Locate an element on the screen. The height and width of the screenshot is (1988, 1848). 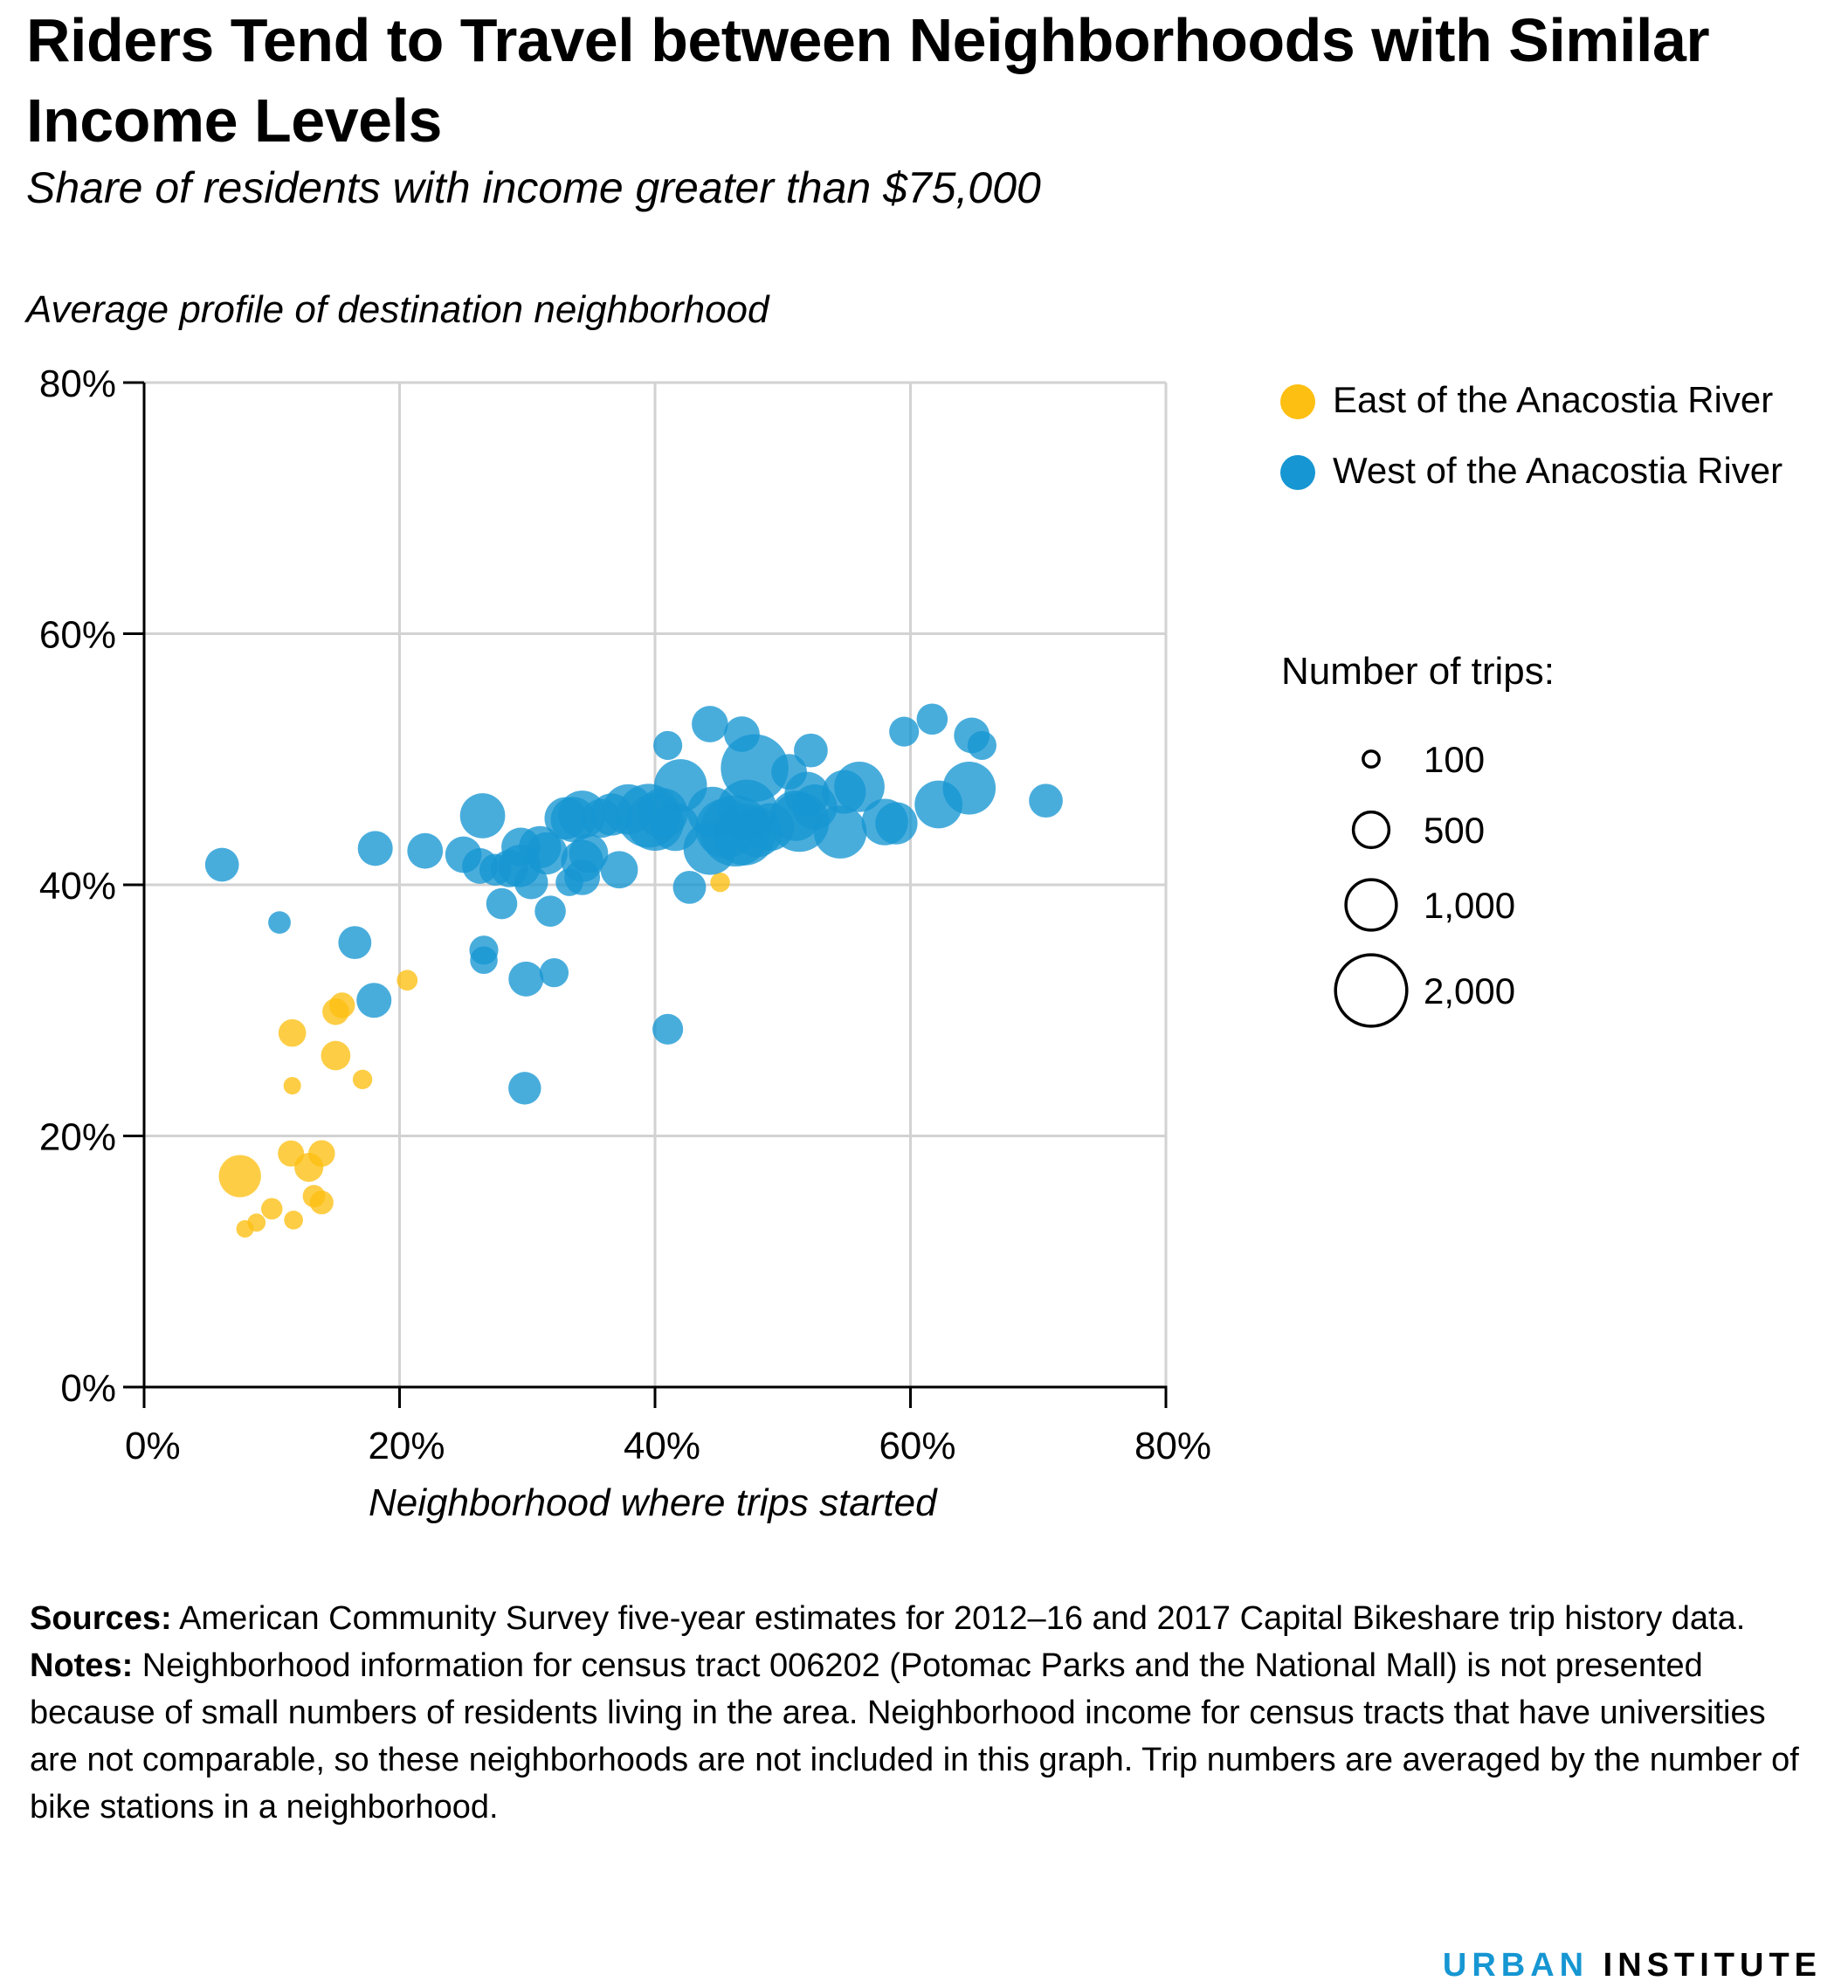
size-legend is located at coordinates (1371, 889).